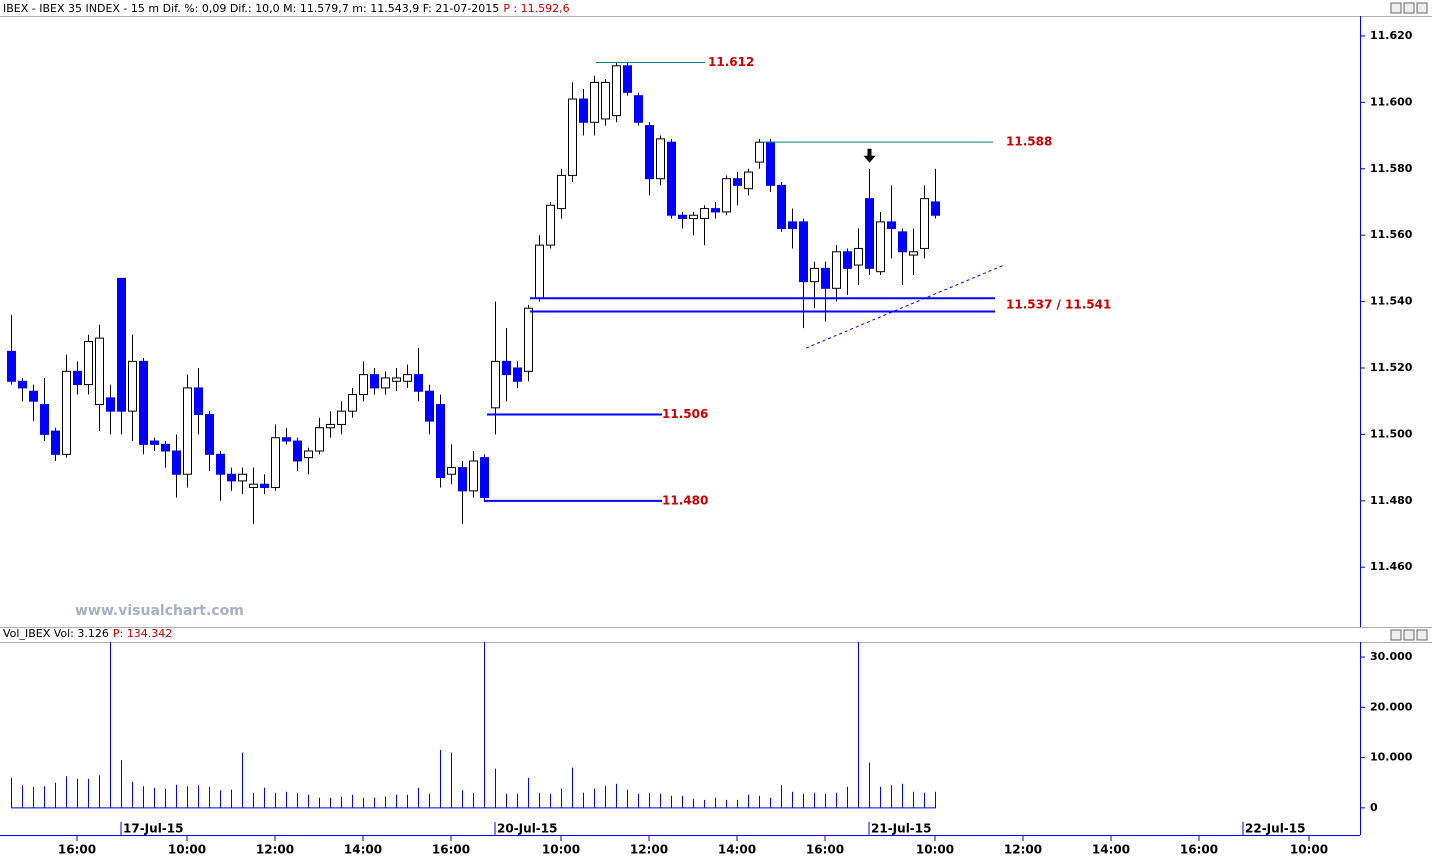  I want to click on level-label: 11.506, so click(685, 414).